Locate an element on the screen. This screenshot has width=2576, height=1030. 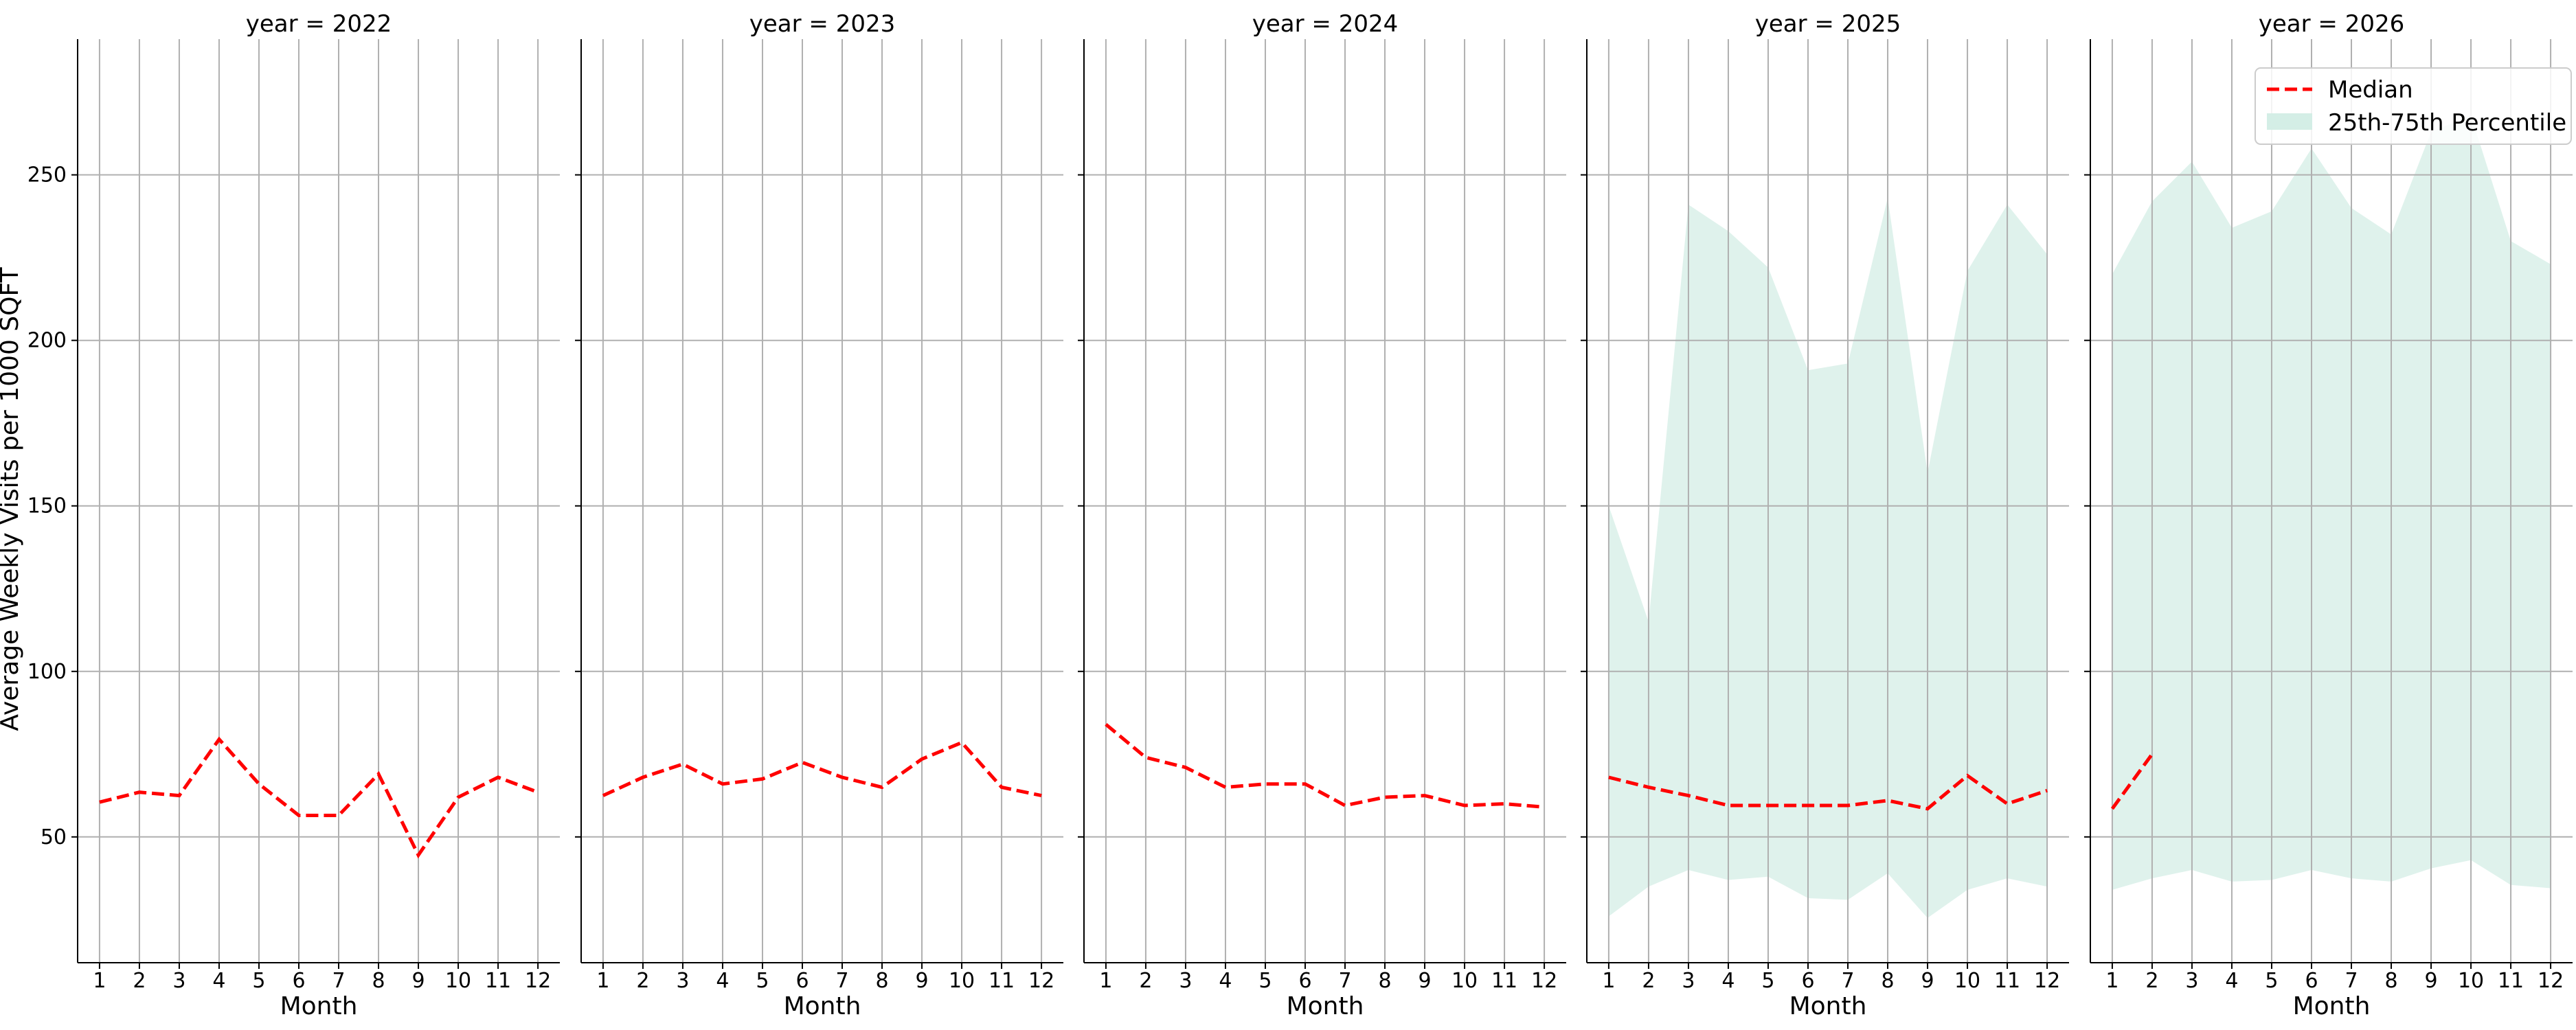
panel-title: year = 2025 is located at coordinates (1828, 24).